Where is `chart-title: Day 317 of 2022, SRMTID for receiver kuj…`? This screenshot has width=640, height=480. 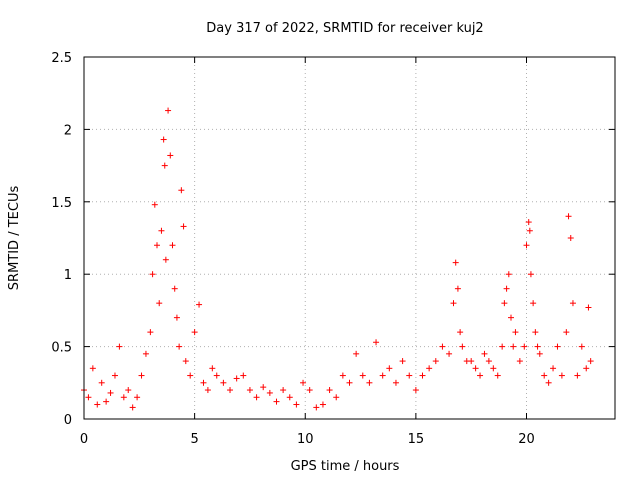 chart-title: Day 317 of 2022, SRMTID for receiver kuj… is located at coordinates (344, 28).